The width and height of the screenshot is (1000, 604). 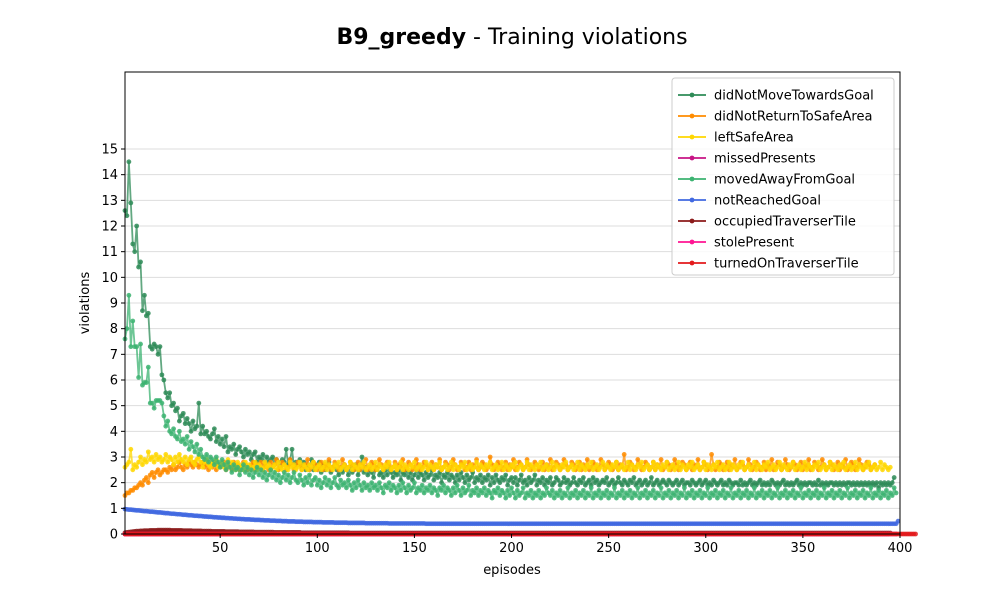 What do you see at coordinates (114, 406) in the screenshot?
I see `y-tick-label: 5` at bounding box center [114, 406].